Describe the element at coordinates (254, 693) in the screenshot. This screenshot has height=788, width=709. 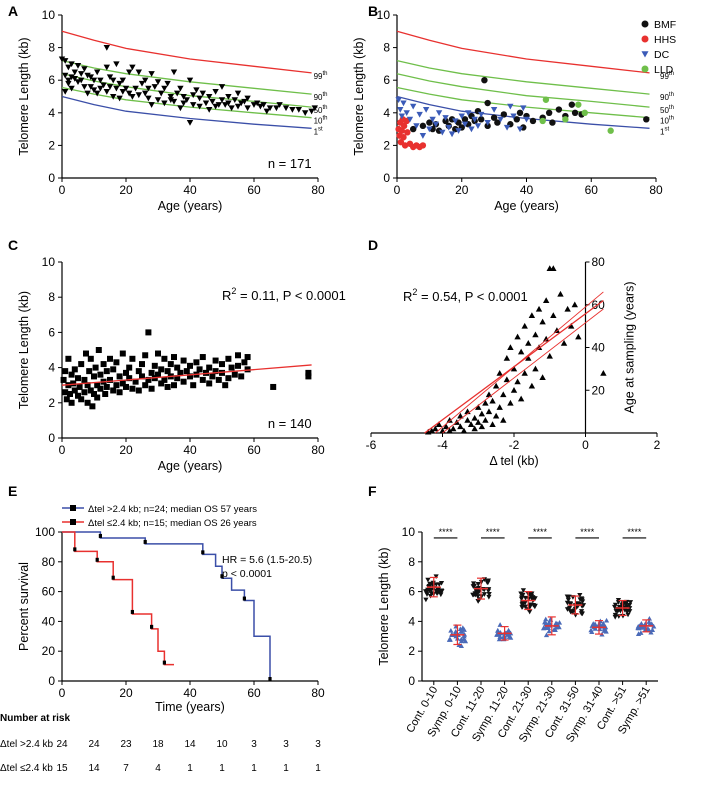
I see `x-tick-label: 60` at that location.